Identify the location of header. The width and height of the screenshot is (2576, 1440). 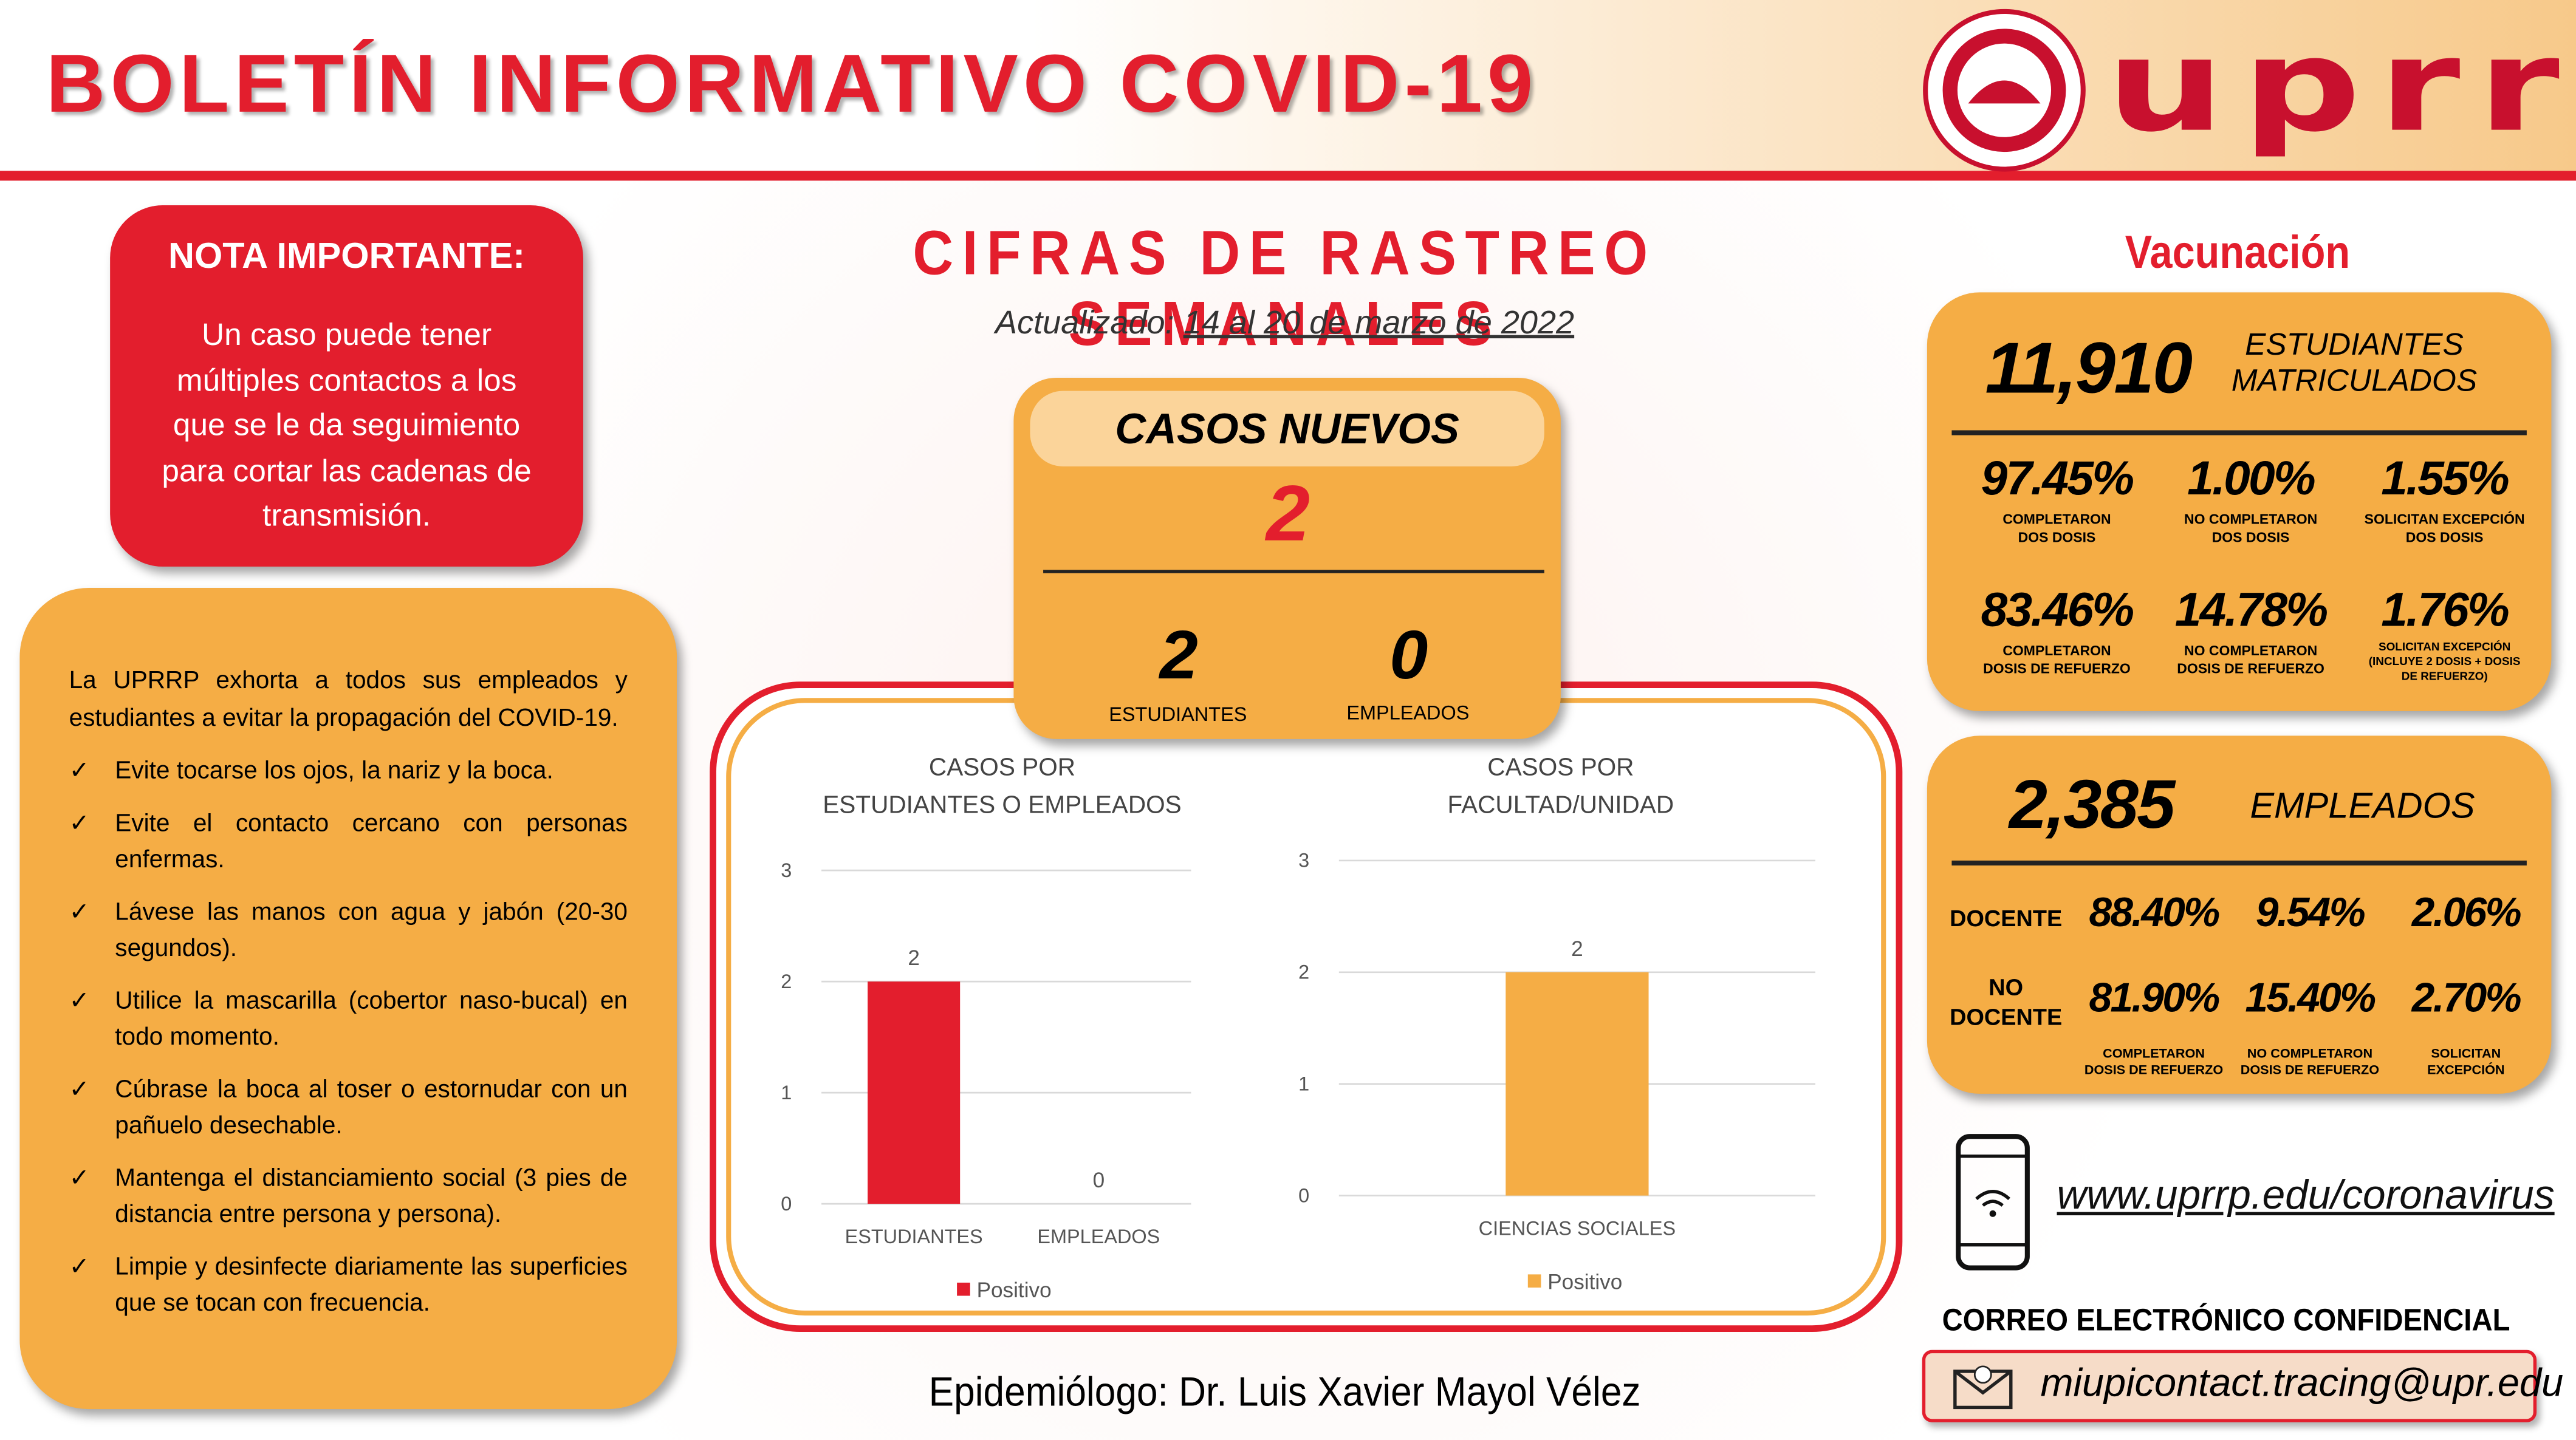
(1288, 91).